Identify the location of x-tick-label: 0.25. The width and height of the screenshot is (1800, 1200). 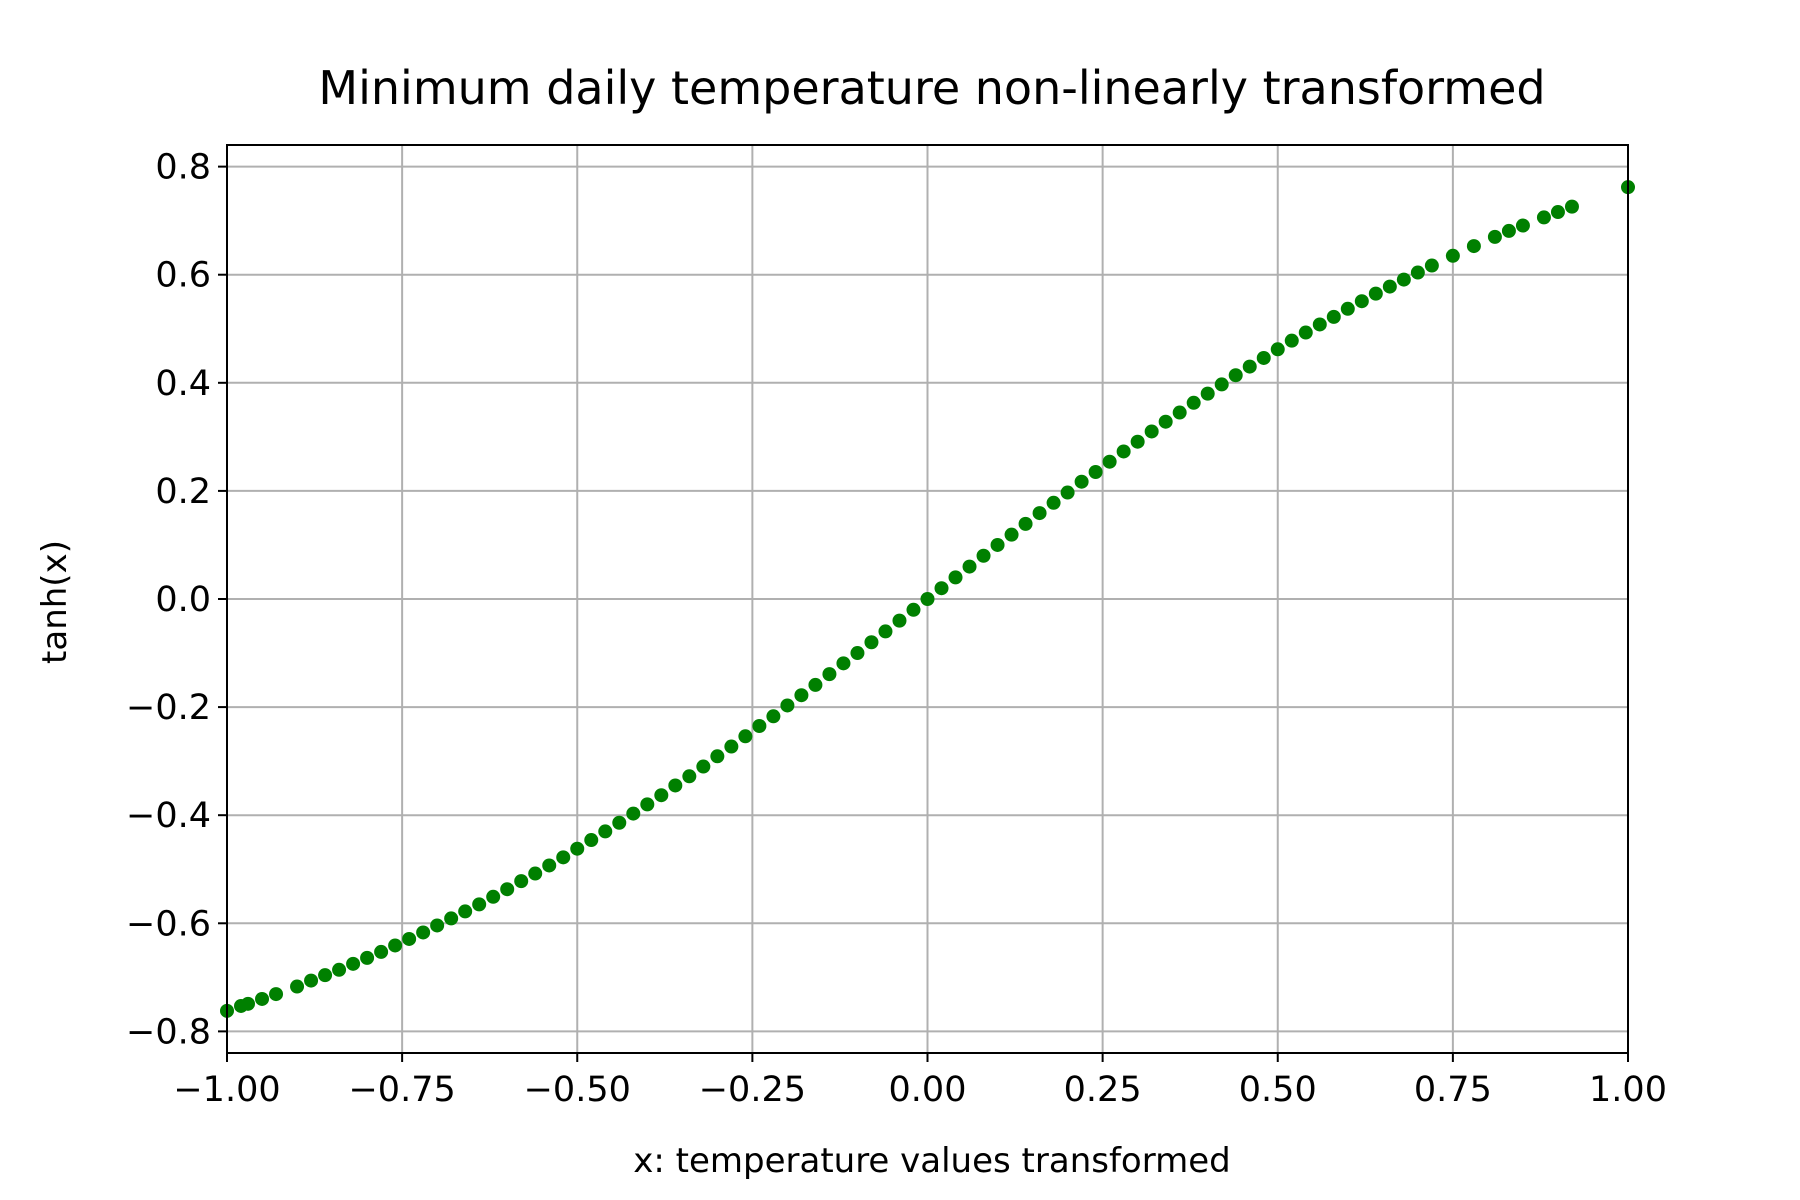
(1103, 1090).